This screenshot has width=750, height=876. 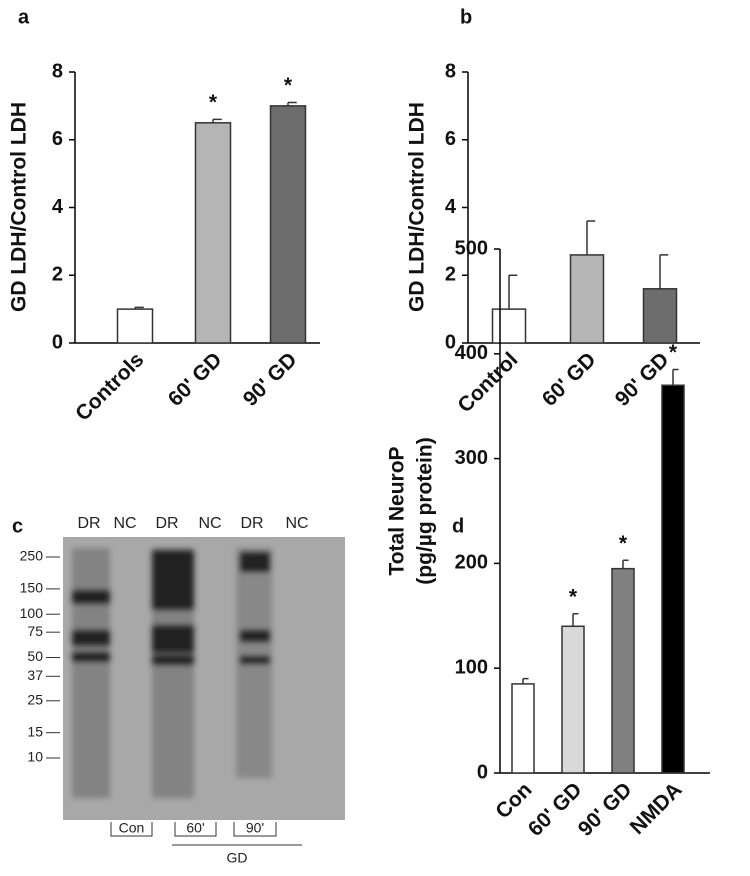 I want to click on blot-bands, so click(x=172, y=673).